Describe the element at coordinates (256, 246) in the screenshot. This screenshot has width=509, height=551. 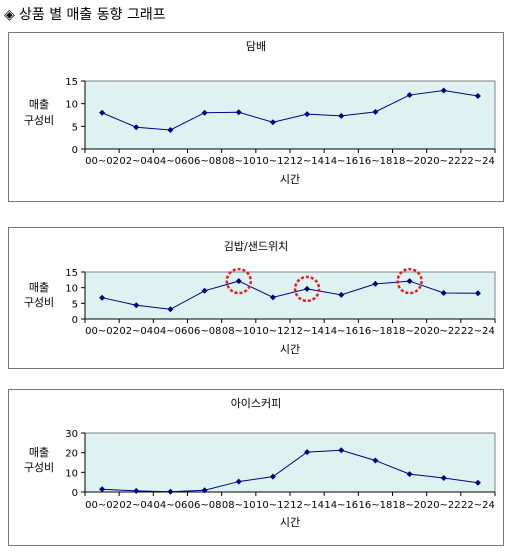
I see `chart-title: 김밥/샌드위치` at that location.